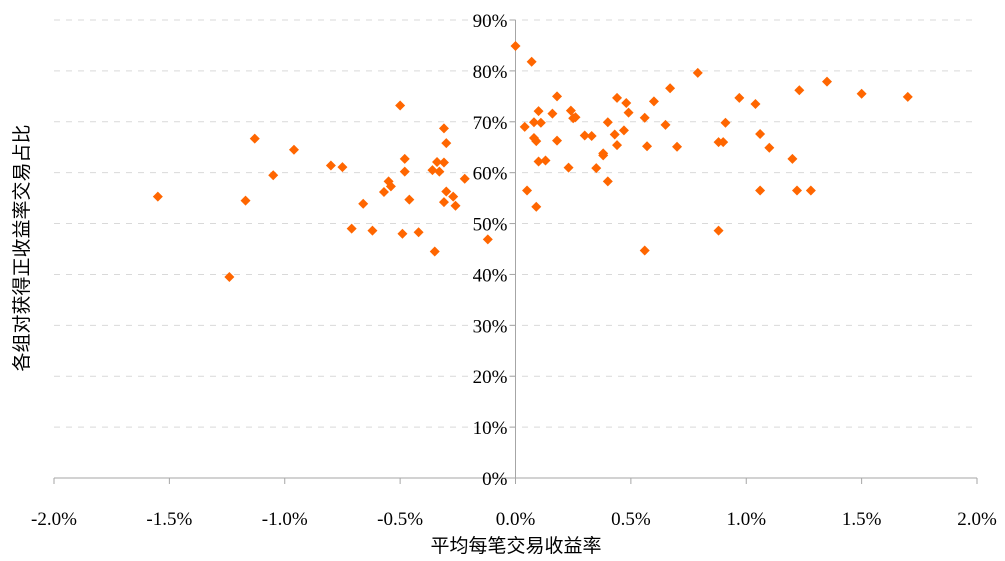 Image resolution: width=1005 pixels, height=561 pixels. I want to click on y-tick-label: 80%, so click(490, 72).